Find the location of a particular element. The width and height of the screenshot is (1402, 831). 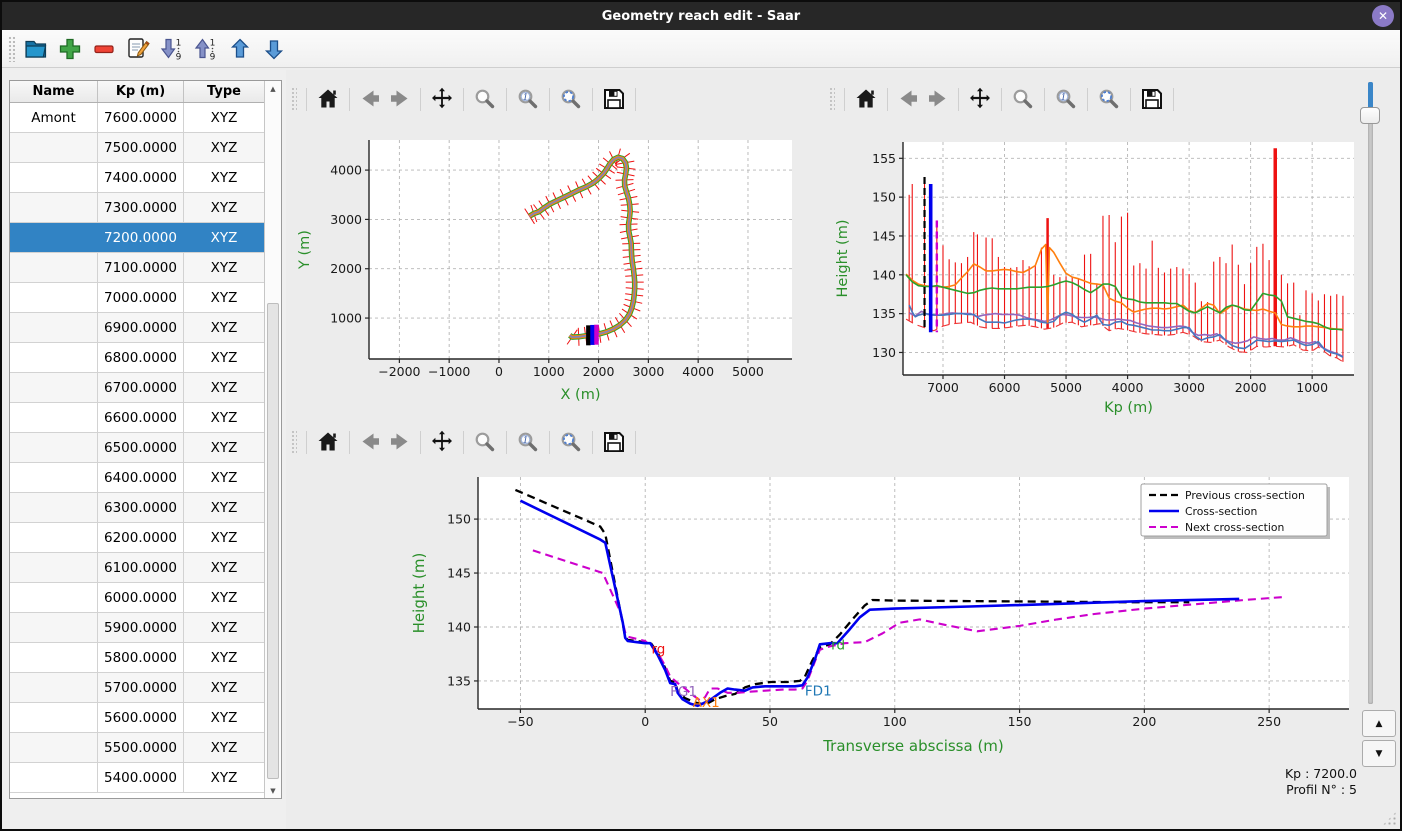

cell-kp: 5800.0000 is located at coordinates (141, 657).